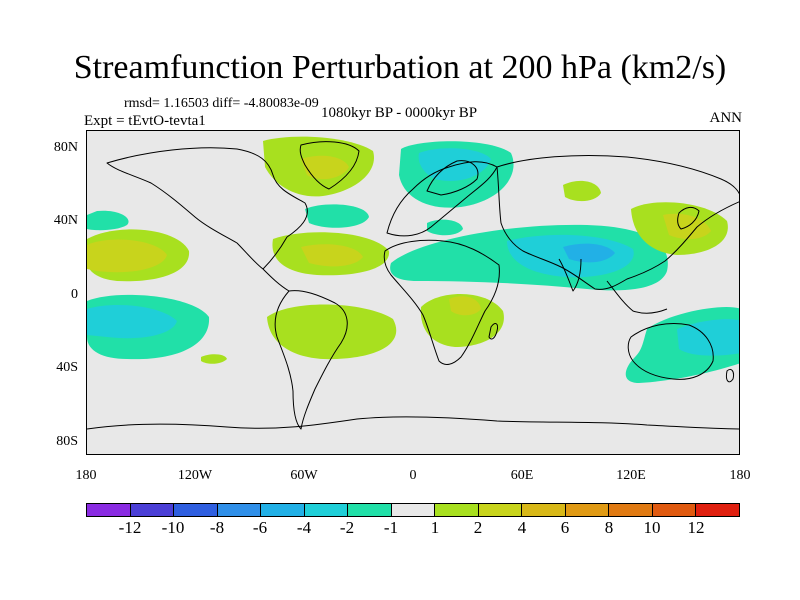 The width and height of the screenshot is (800, 600). I want to click on greenland-coast, so click(329, 165).